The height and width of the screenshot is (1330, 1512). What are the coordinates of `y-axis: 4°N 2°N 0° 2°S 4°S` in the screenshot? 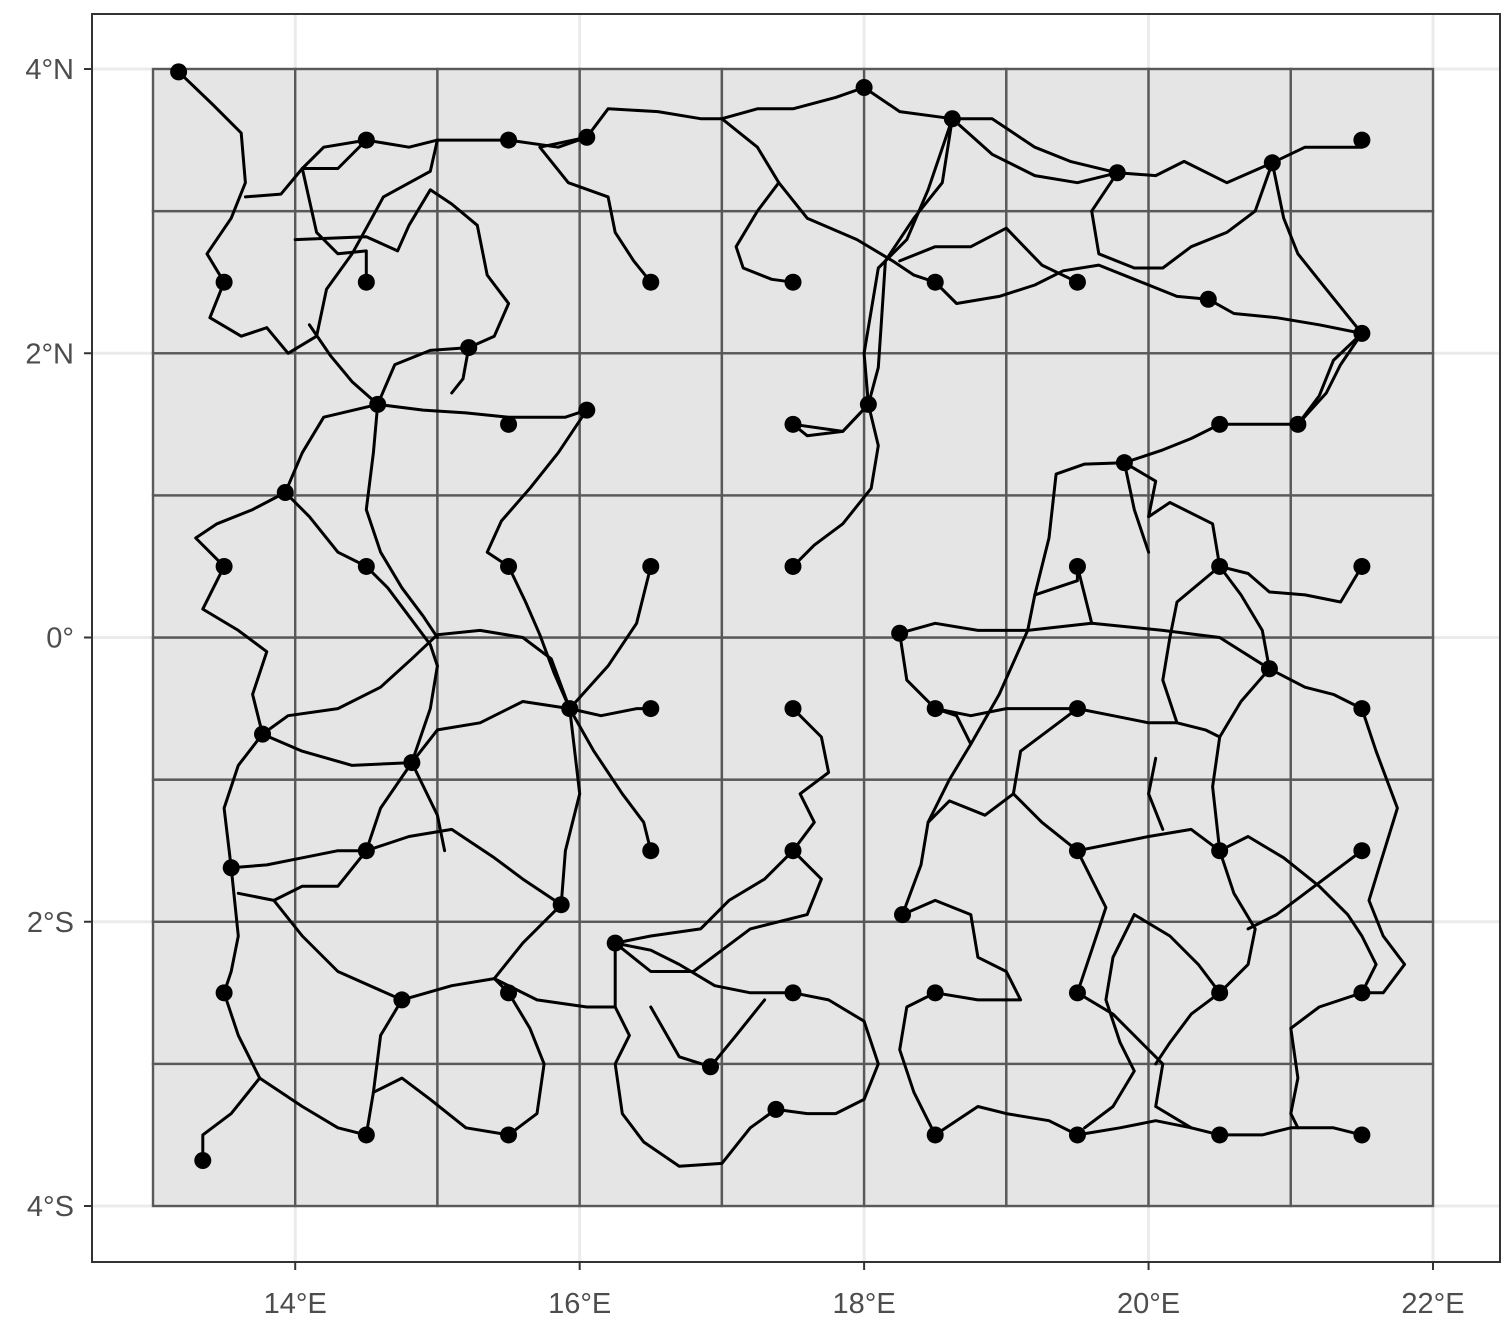 It's located at (58, 638).